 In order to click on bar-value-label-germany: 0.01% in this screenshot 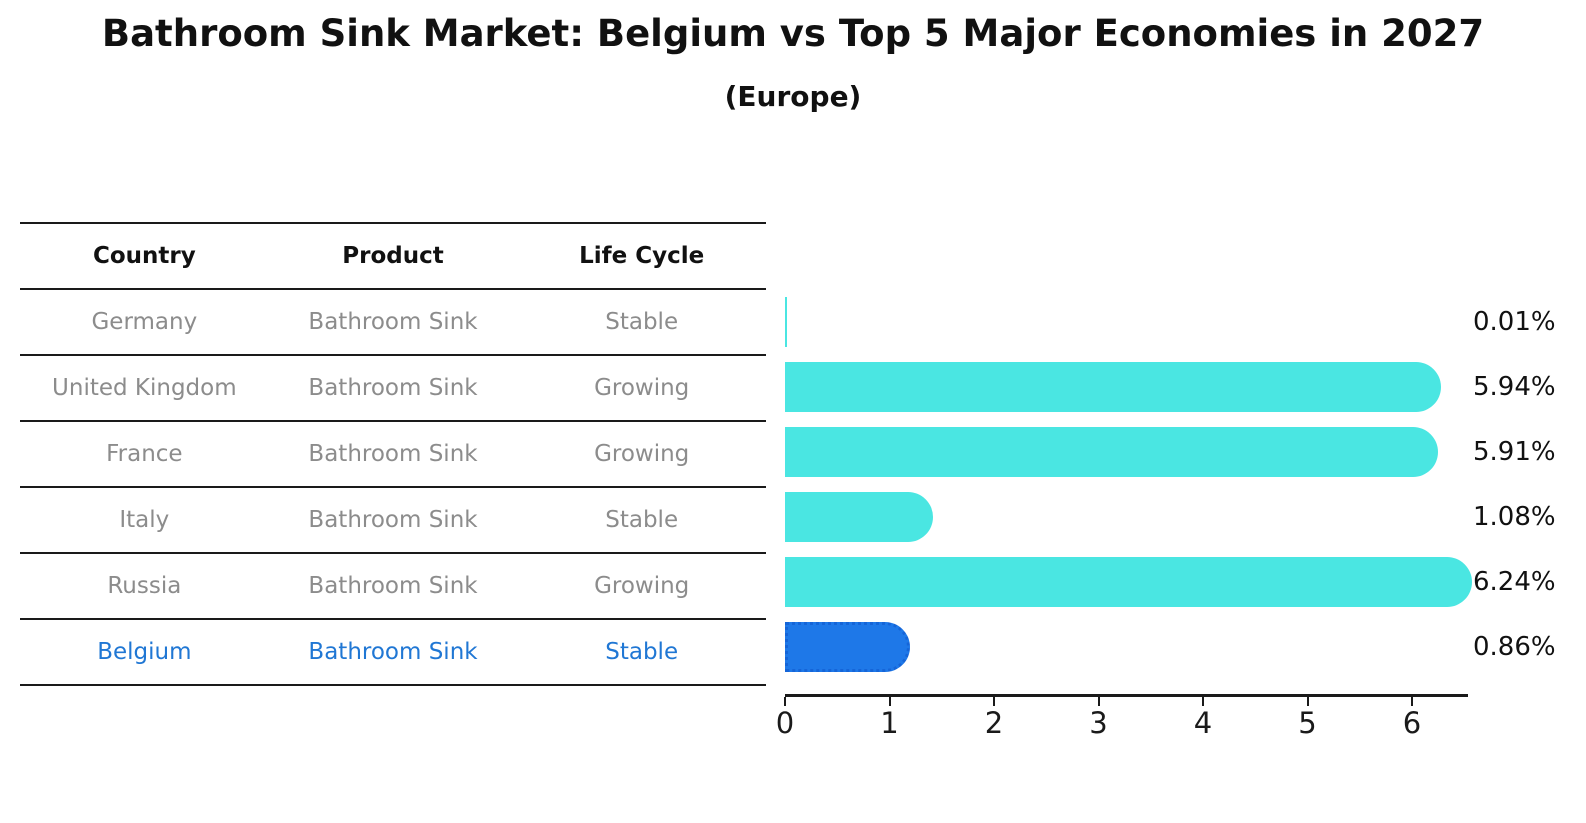, I will do `click(1514, 322)`.